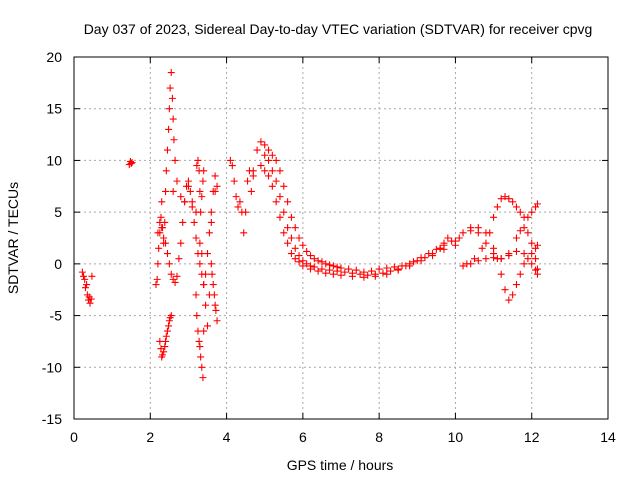  I want to click on x-tick-label: 4, so click(227, 437).